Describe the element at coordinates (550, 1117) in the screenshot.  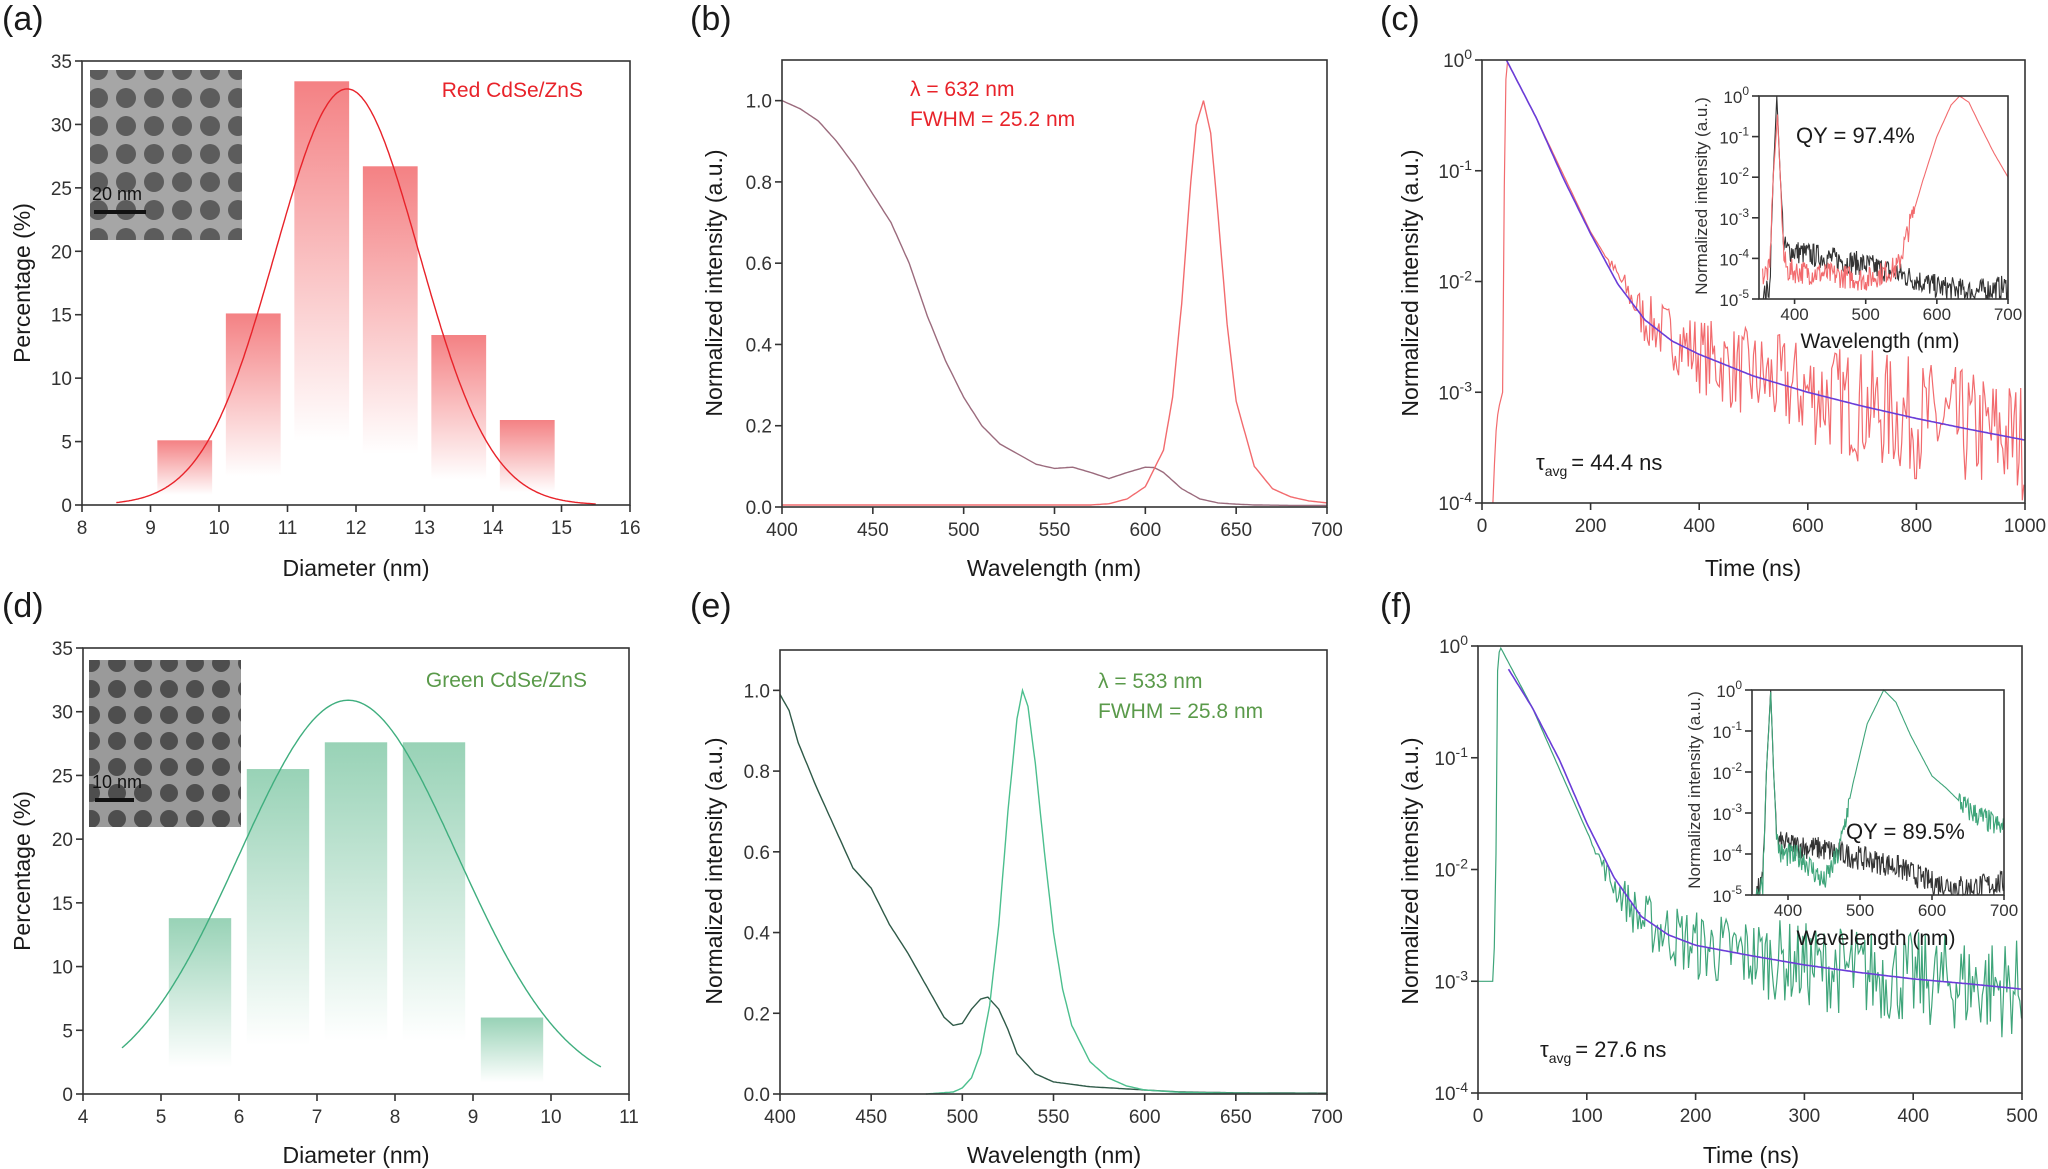
I see `x-tick-label: 10` at that location.